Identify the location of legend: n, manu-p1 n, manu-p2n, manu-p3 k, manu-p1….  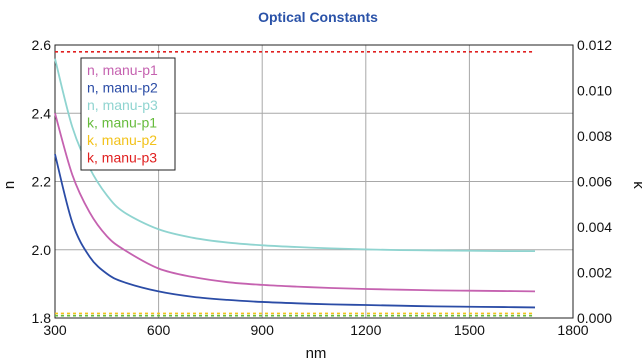
(128, 114).